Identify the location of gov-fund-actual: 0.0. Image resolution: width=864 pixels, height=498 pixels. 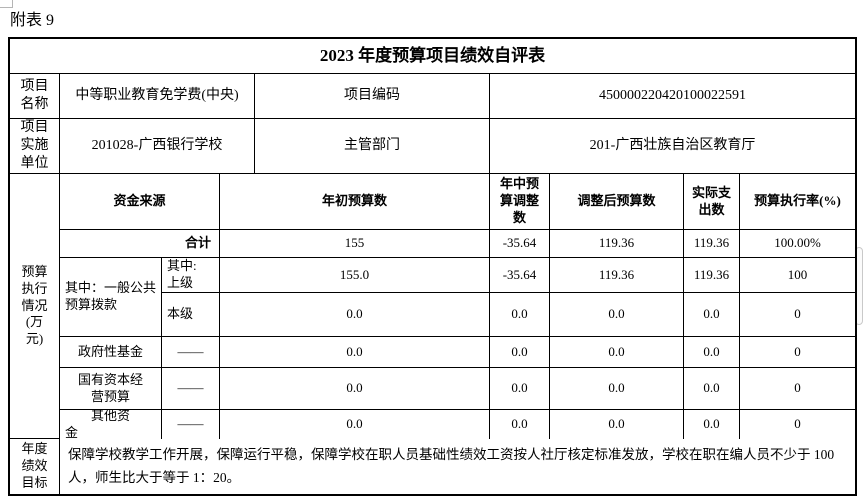
(712, 352).